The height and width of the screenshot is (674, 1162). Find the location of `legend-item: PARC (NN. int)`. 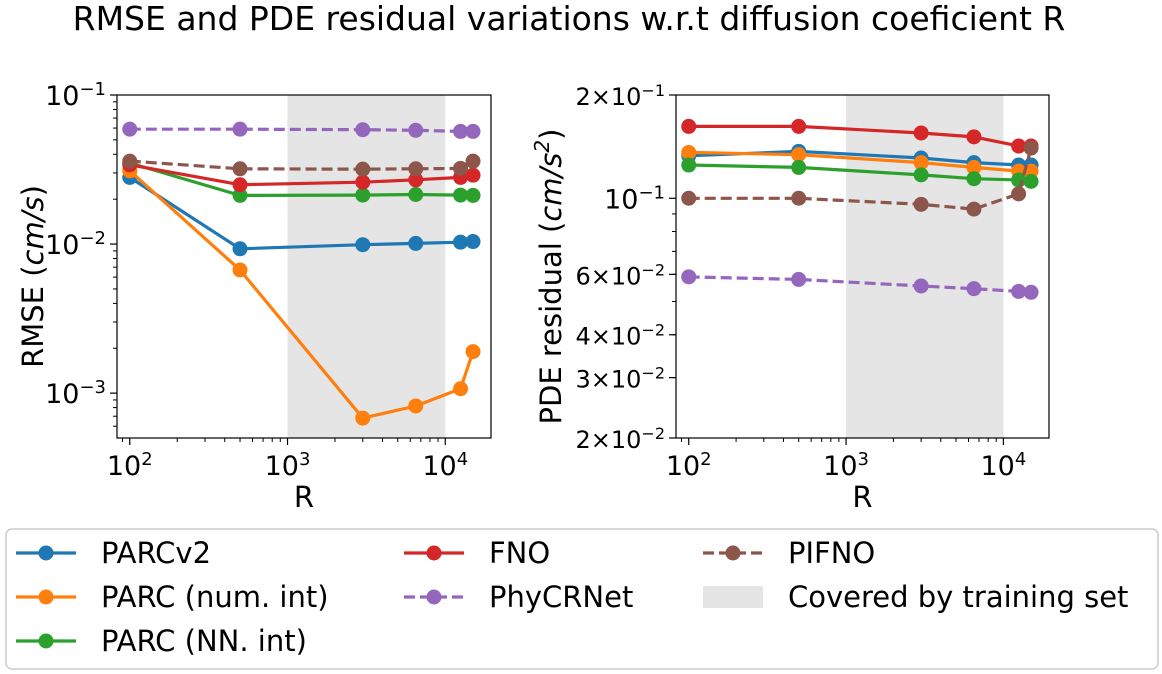

legend-item: PARC (NN. int) is located at coordinates (161, 641).